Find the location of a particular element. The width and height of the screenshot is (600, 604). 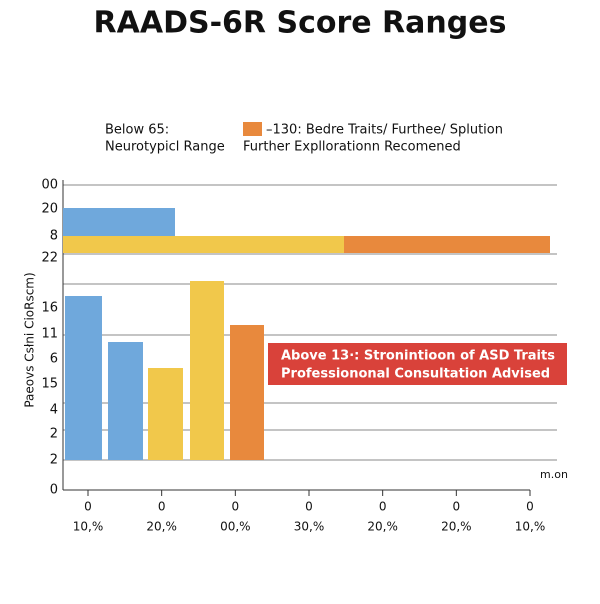

y-tick-label: 00 is located at coordinates (49, 185).